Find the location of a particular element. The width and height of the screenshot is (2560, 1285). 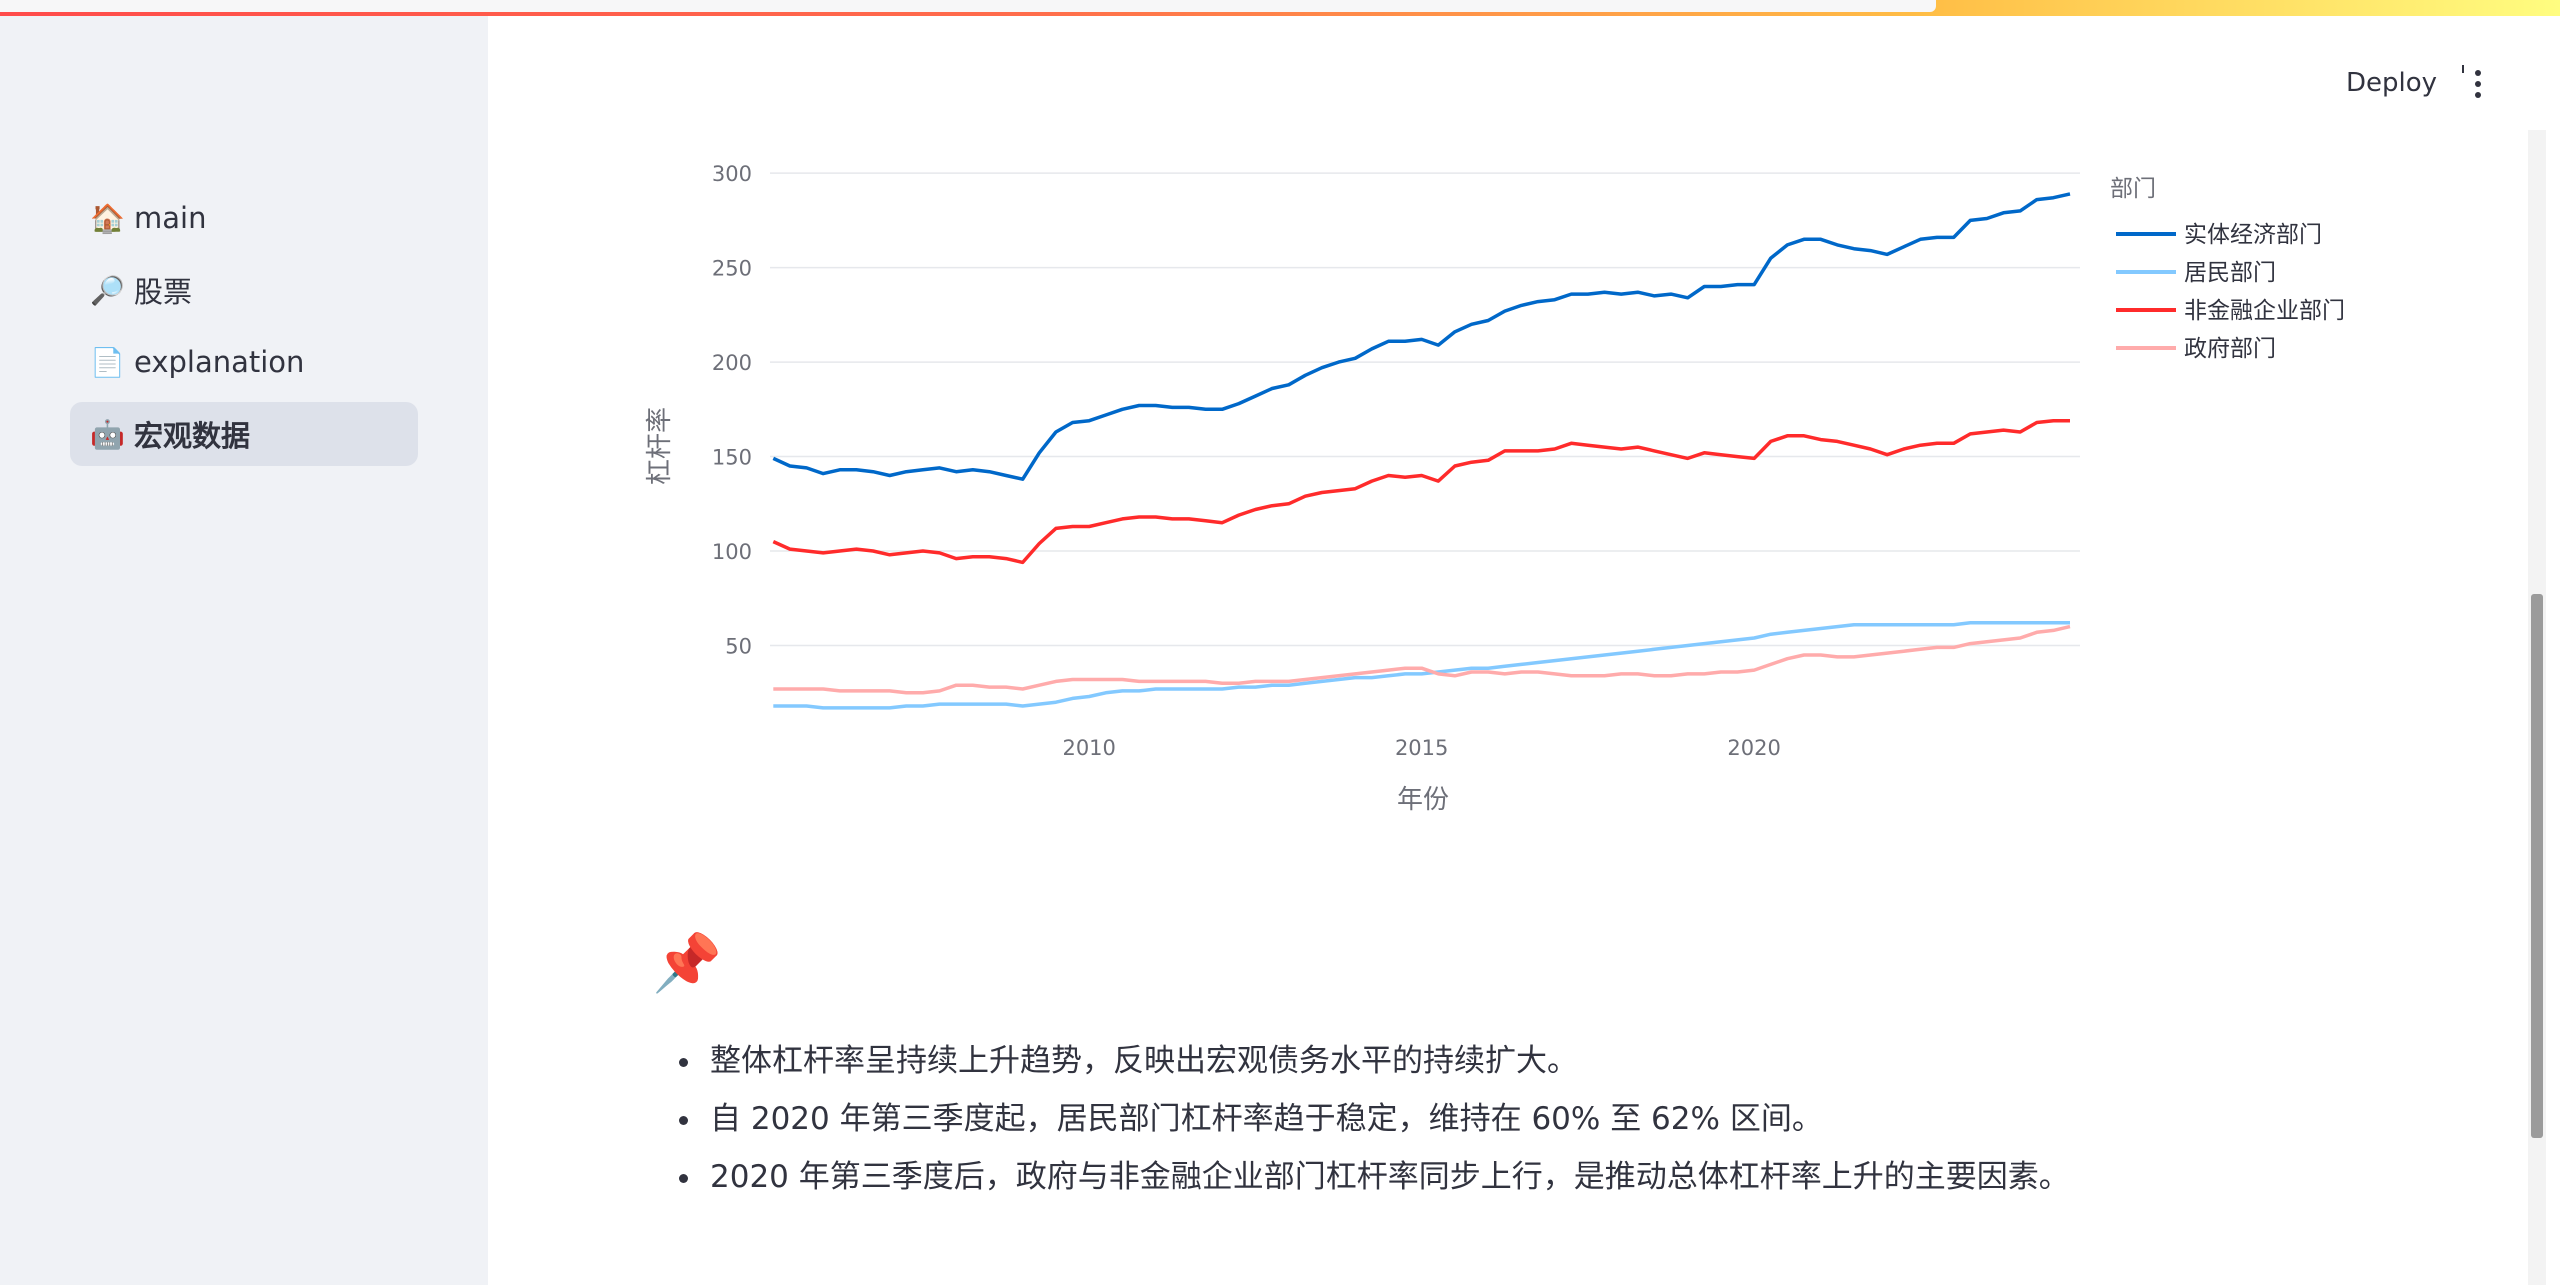

deploy-button: Deploy is located at coordinates (2392, 83).